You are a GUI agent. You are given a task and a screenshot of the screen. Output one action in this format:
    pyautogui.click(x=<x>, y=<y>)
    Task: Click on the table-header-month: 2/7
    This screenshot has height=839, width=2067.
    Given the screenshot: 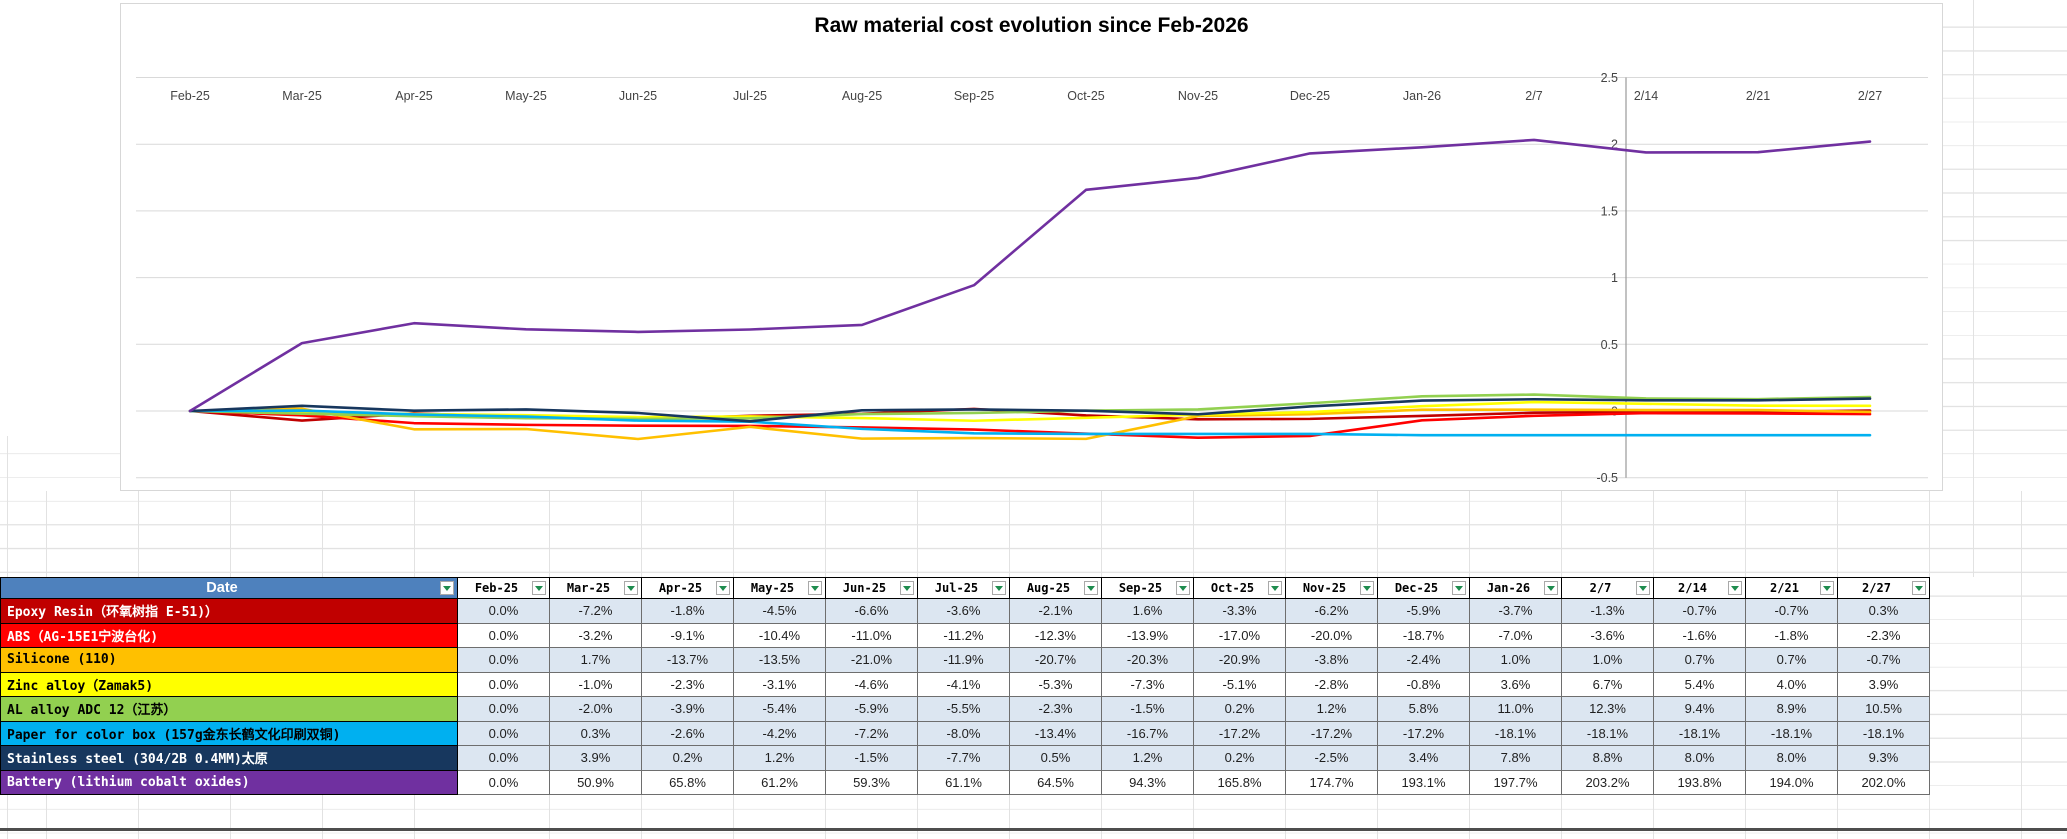 What is the action you would take?
    pyautogui.click(x=1608, y=588)
    